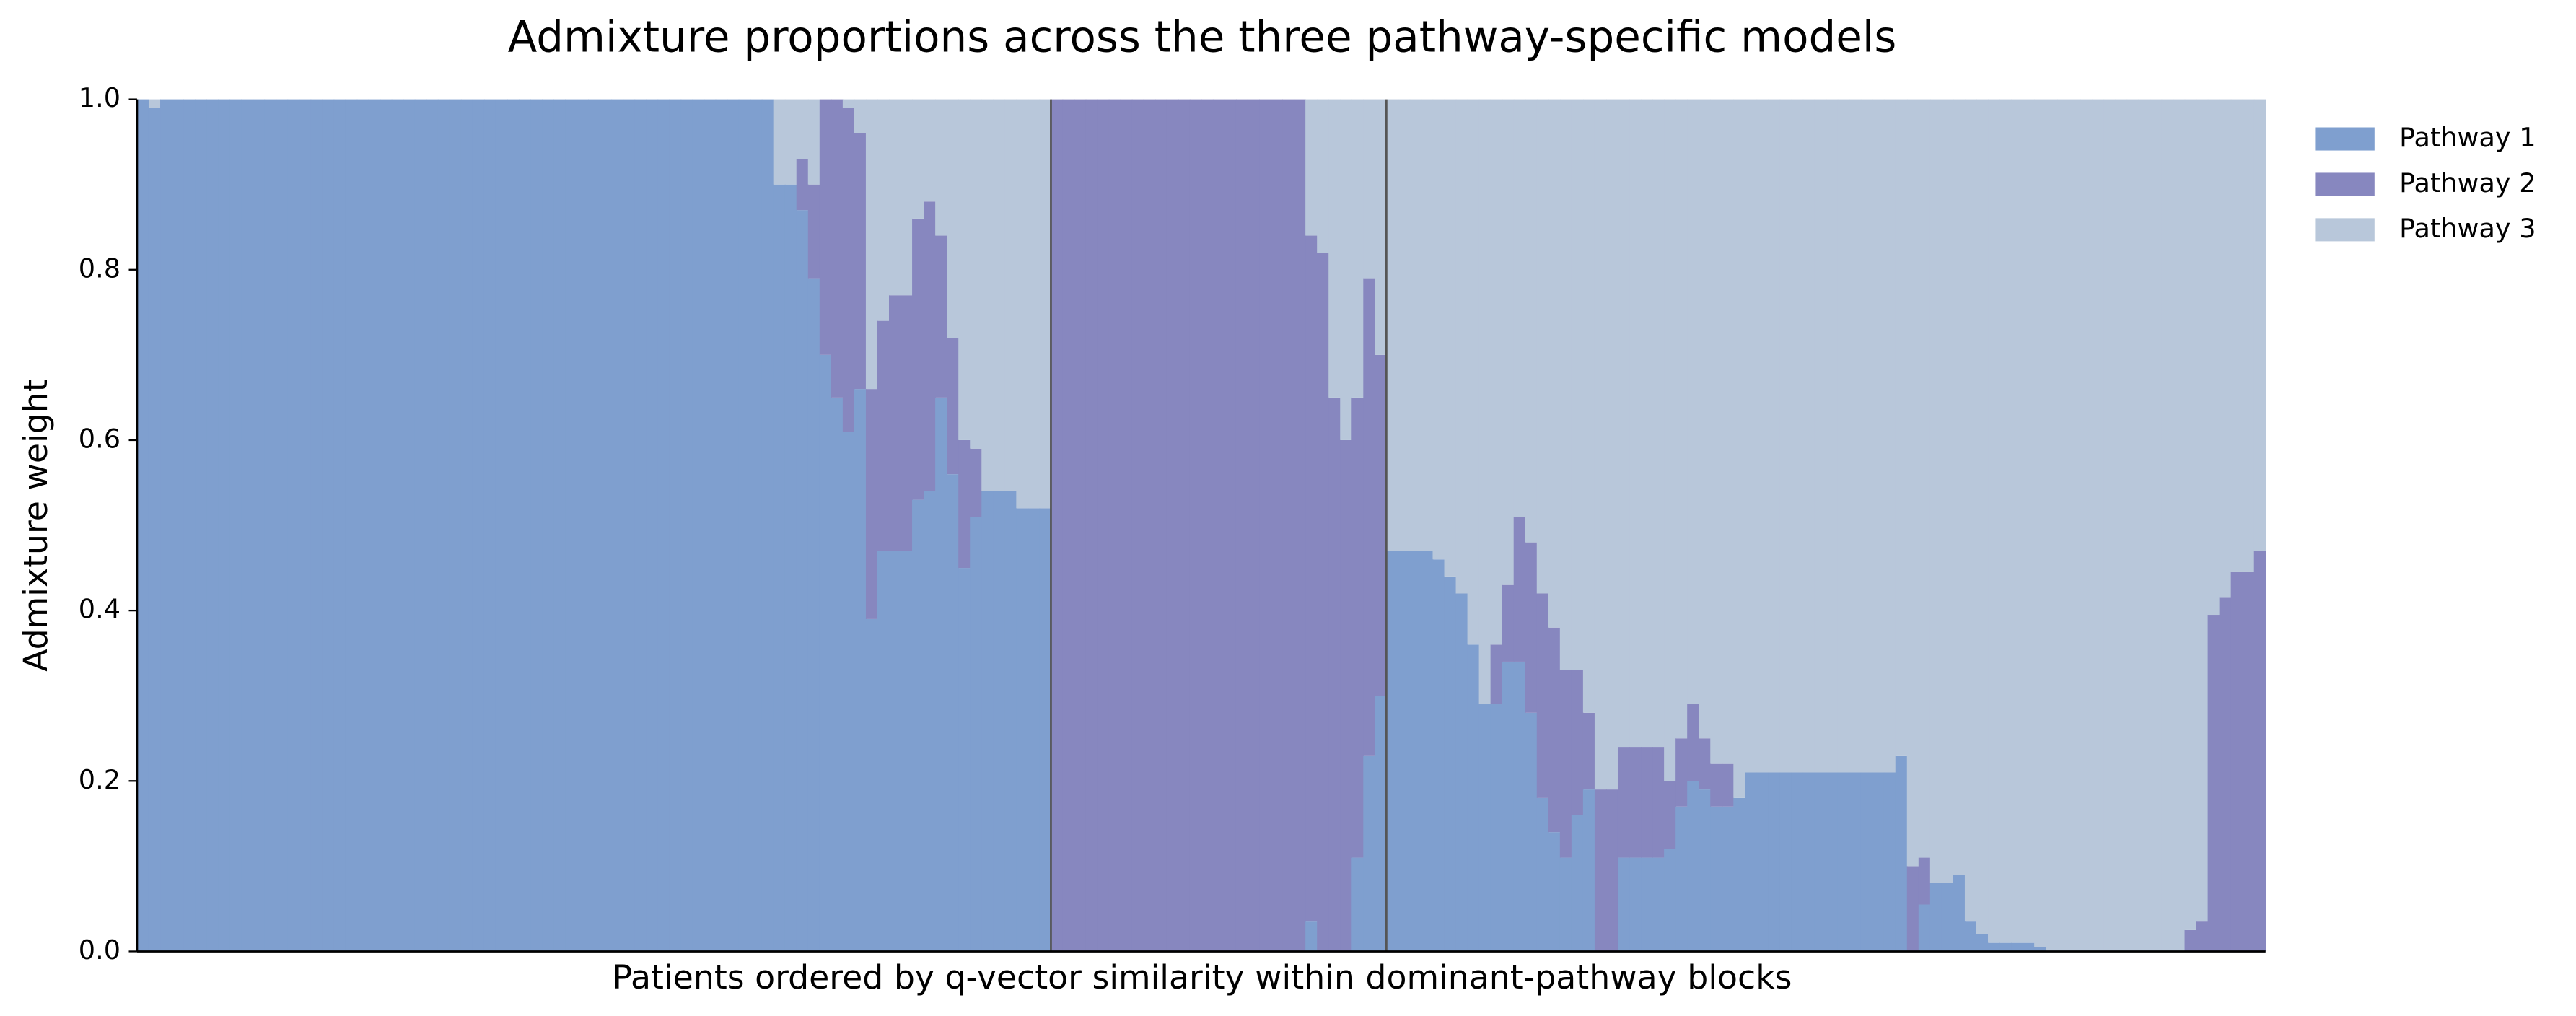 The height and width of the screenshot is (1016, 2576). Describe the element at coordinates (100, 609) in the screenshot. I see `y-tick-label: 0.4` at that location.